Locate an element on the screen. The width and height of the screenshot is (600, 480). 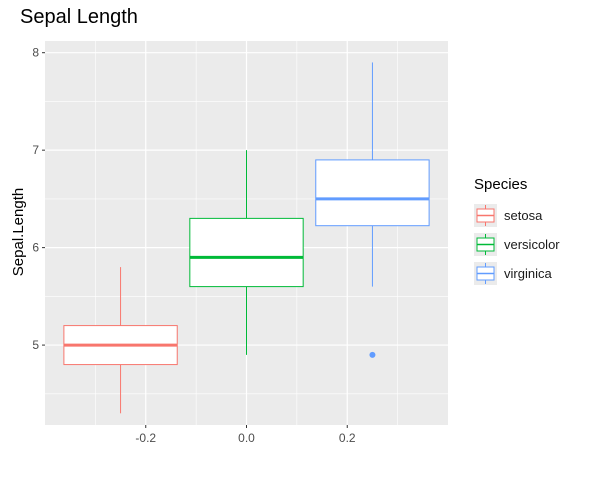
legend-item-setosa: setosa is located at coordinates (517, 215).